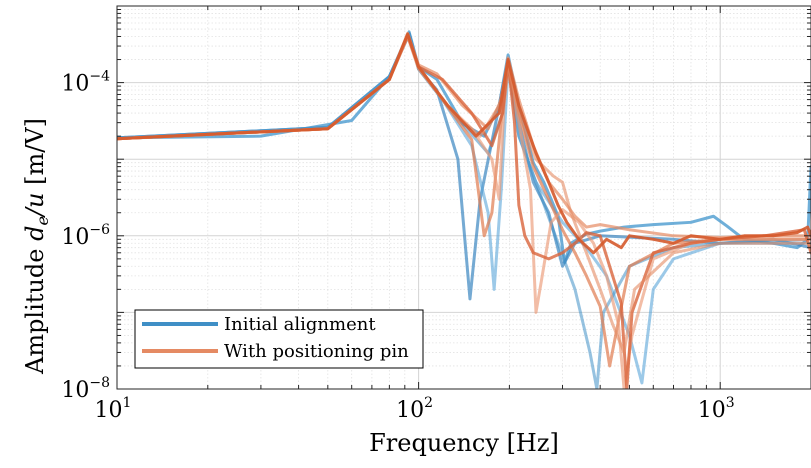 This screenshot has width=811, height=468. What do you see at coordinates (99, 230) in the screenshot?
I see `y-tick-exponent: −6` at bounding box center [99, 230].